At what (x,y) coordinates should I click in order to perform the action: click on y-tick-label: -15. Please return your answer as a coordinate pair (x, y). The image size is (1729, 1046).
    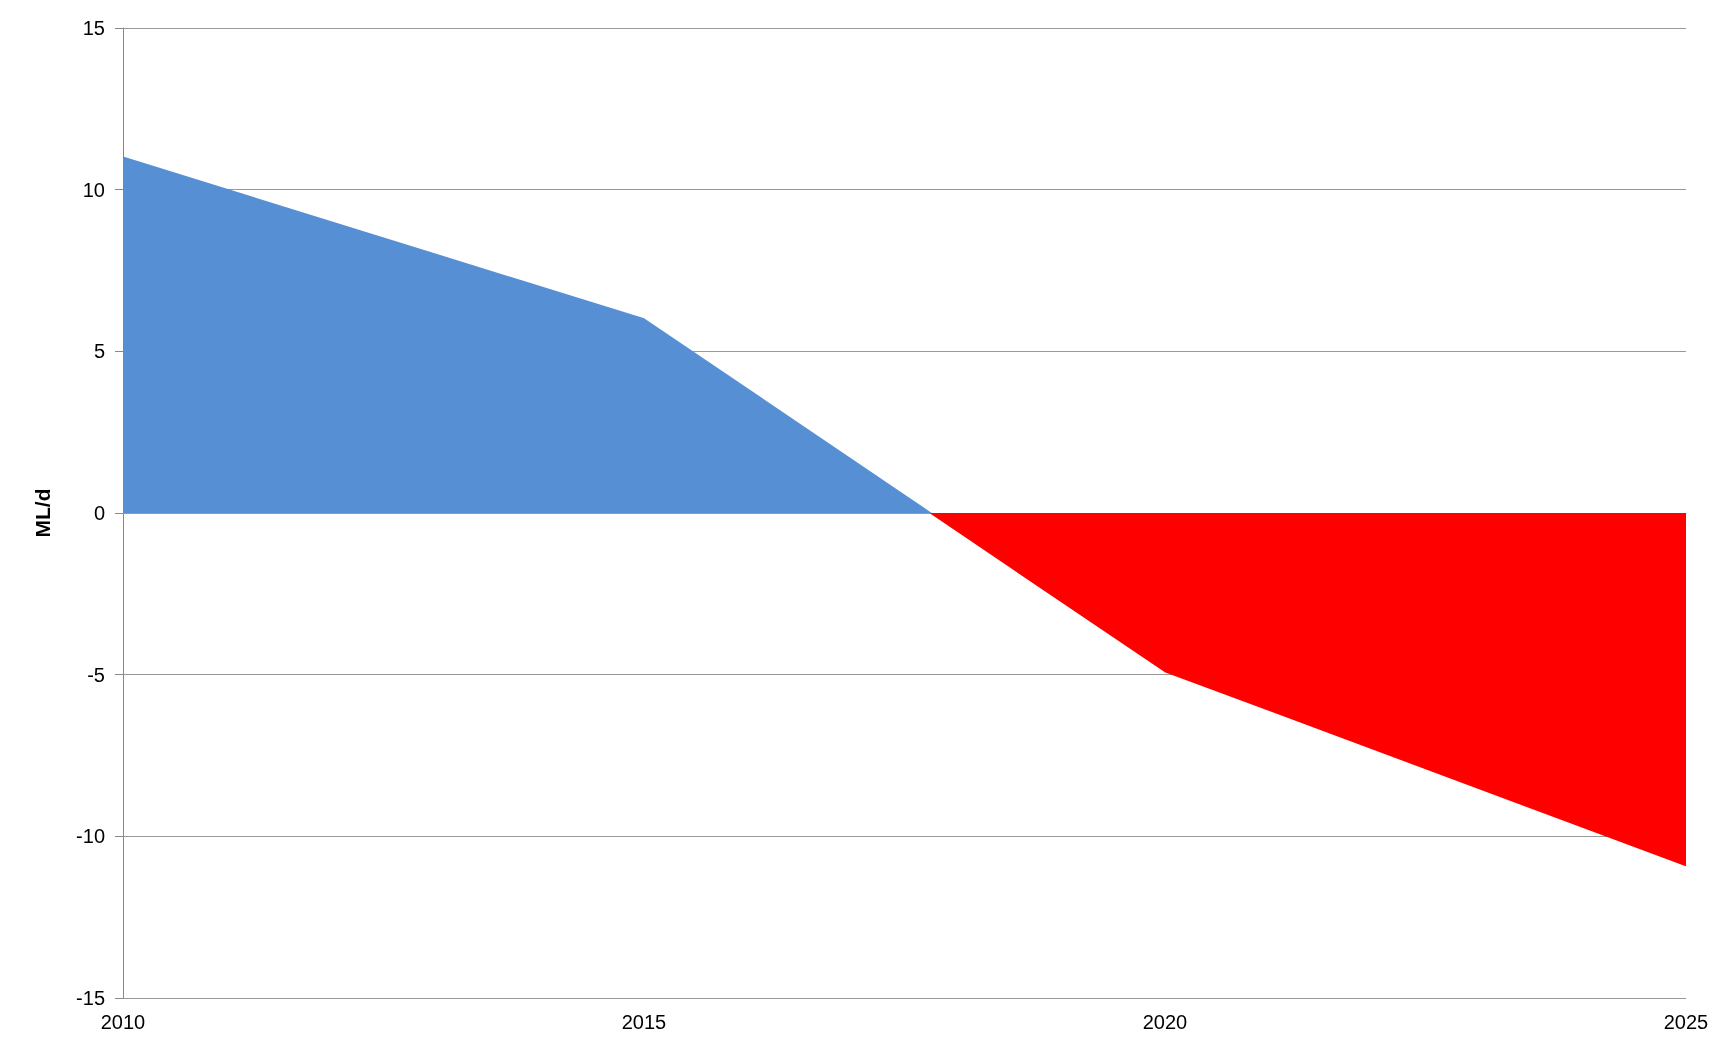
    Looking at the image, I should click on (90, 998).